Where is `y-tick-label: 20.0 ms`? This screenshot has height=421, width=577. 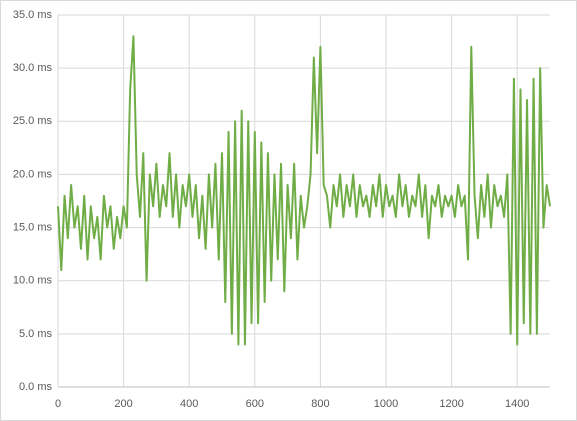
y-tick-label: 20.0 ms is located at coordinates (33, 174).